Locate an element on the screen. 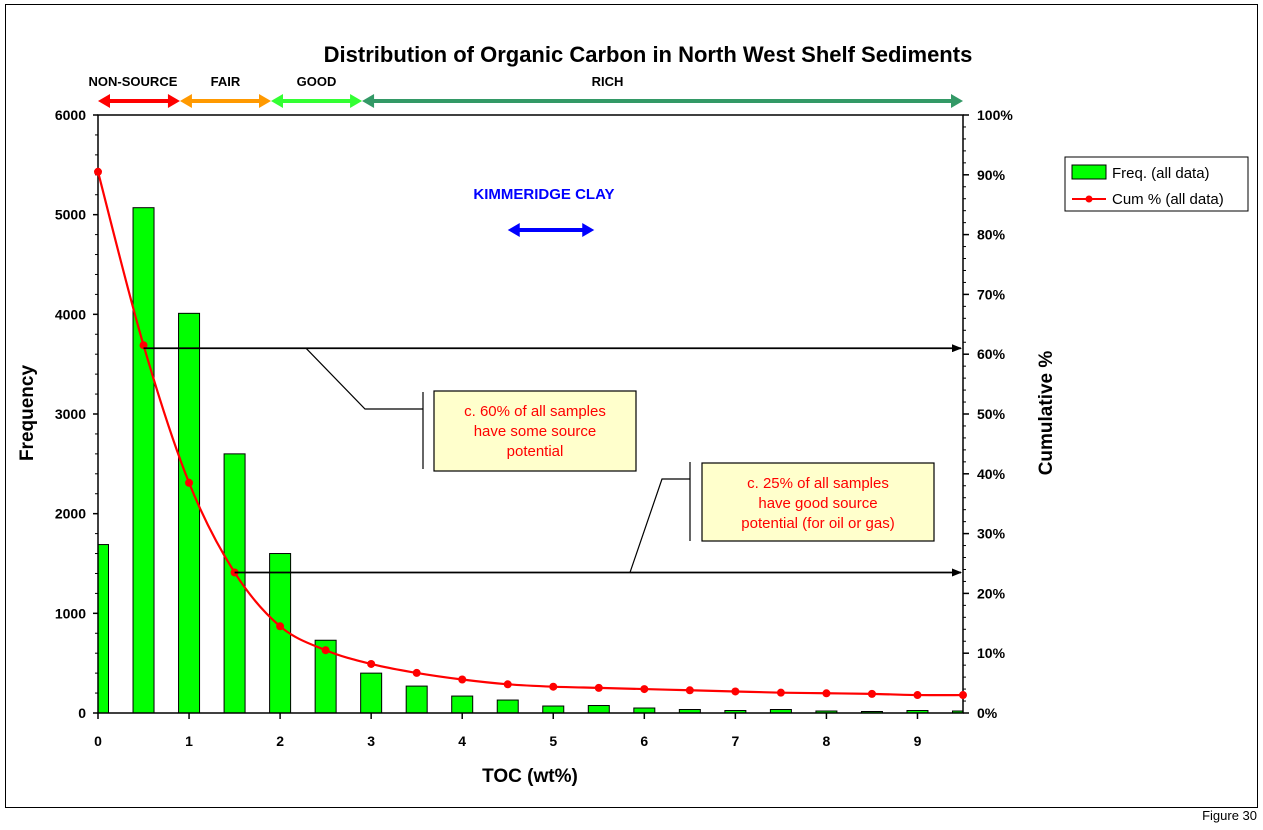 This screenshot has height=830, width=1263. legend-line-marker is located at coordinates (1089, 199).